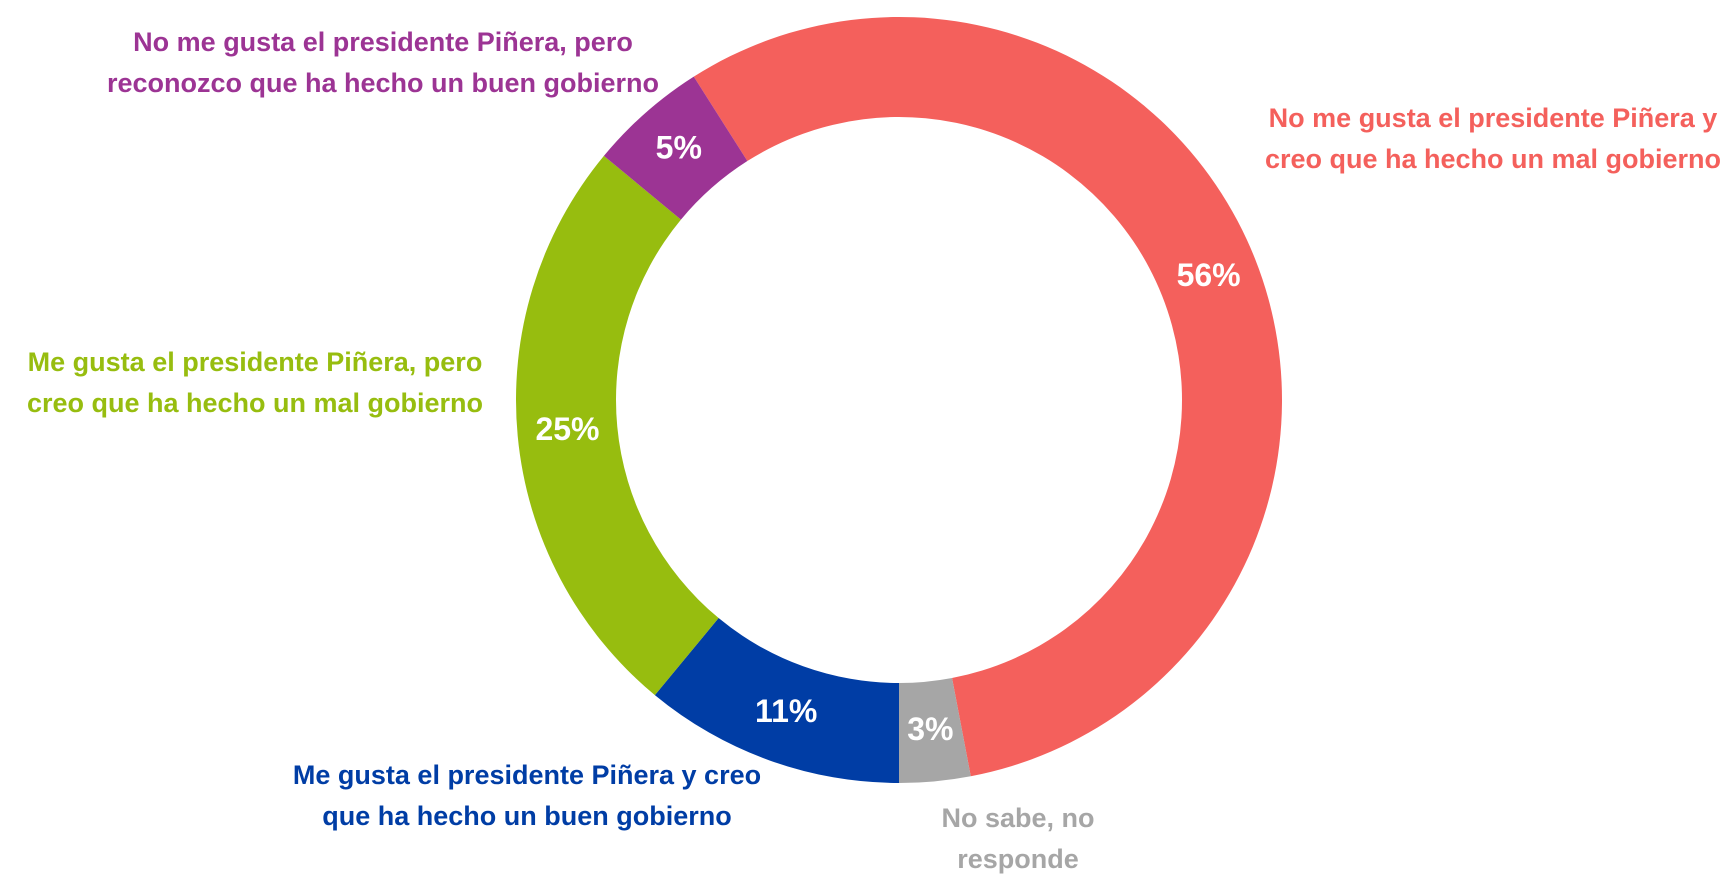 The height and width of the screenshot is (886, 1732). Describe the element at coordinates (930, 729) in the screenshot. I see `value-label: 3%` at that location.